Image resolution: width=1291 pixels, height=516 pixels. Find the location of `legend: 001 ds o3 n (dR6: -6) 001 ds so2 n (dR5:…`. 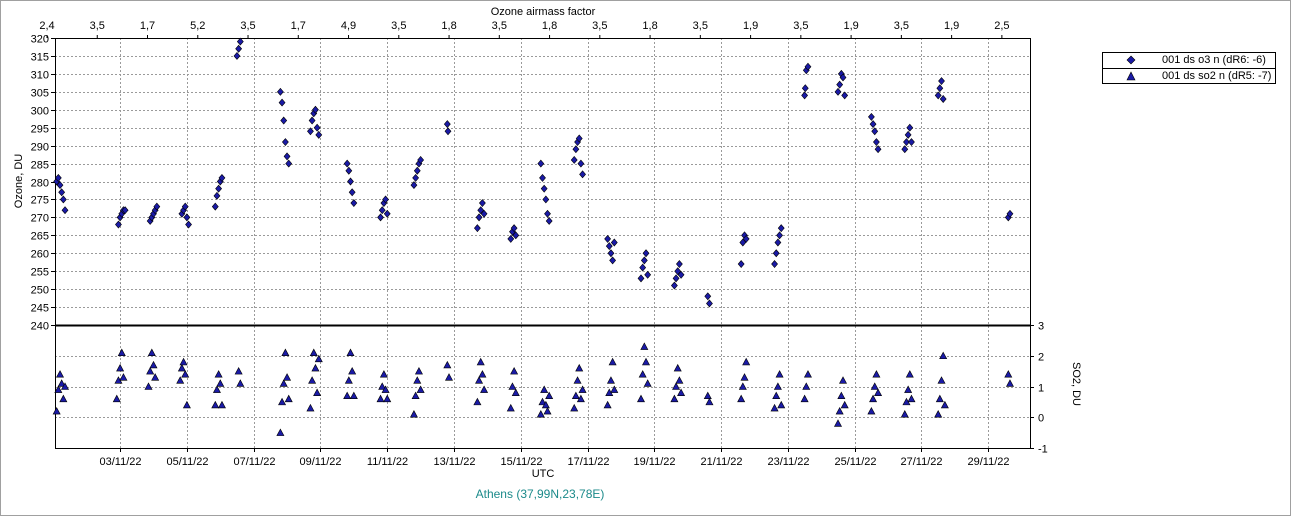

legend: 001 ds o3 n (dR6: -6) 001 ds so2 n (dR5:… is located at coordinates (1189, 68).